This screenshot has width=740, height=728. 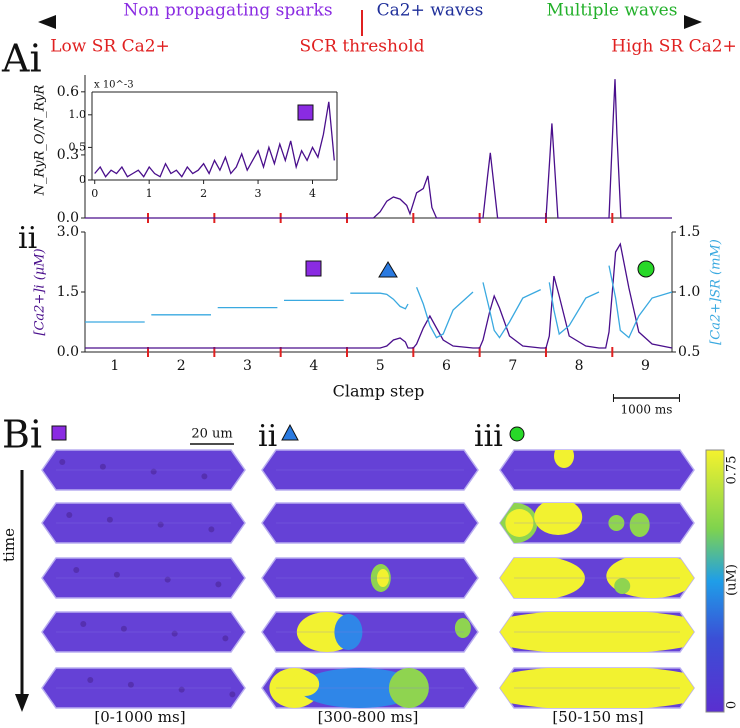 I want to click on time-scale-label: 1000 ms, so click(x=647, y=410).